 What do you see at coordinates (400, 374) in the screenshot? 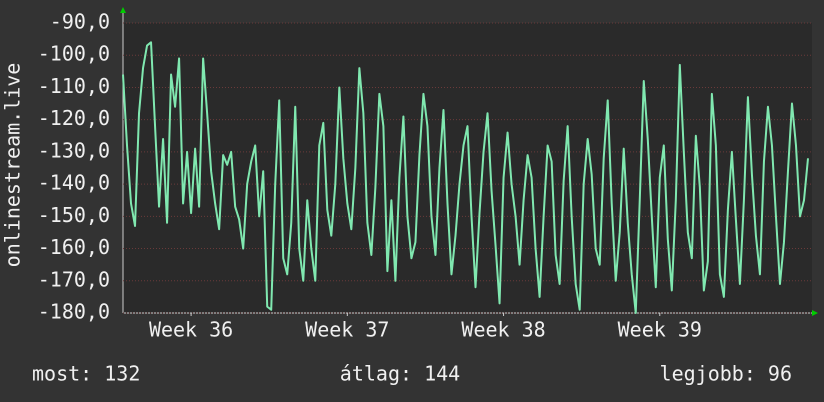
I see `footer-average: átlag: 144` at bounding box center [400, 374].